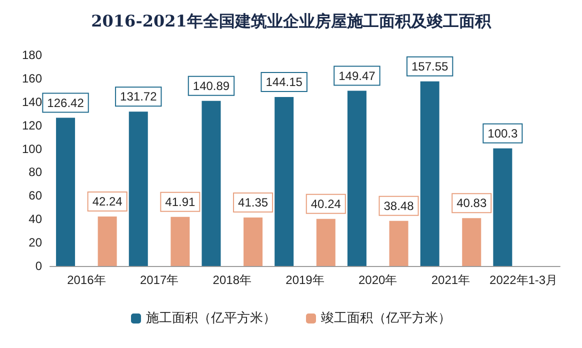 This screenshot has height=348, width=582. I want to click on y-tick-label: 60, so click(35, 195).